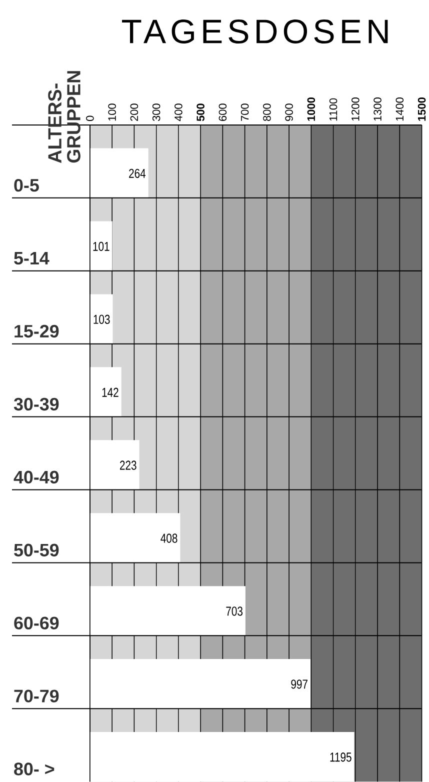  Describe the element at coordinates (102, 319) in the screenshot. I see `data-label: 103` at that location.